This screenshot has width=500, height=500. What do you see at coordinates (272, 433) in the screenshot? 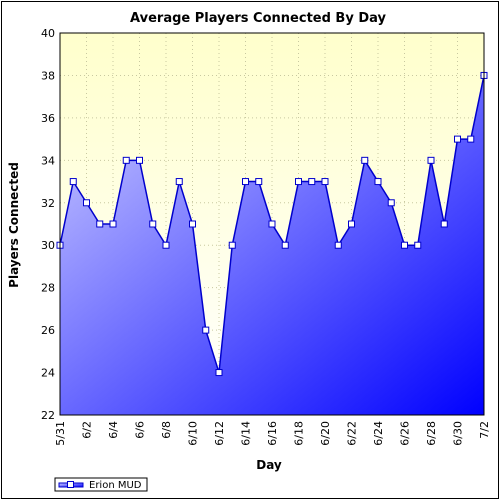
I see `x-tick-label: 6/16` at bounding box center [272, 433].